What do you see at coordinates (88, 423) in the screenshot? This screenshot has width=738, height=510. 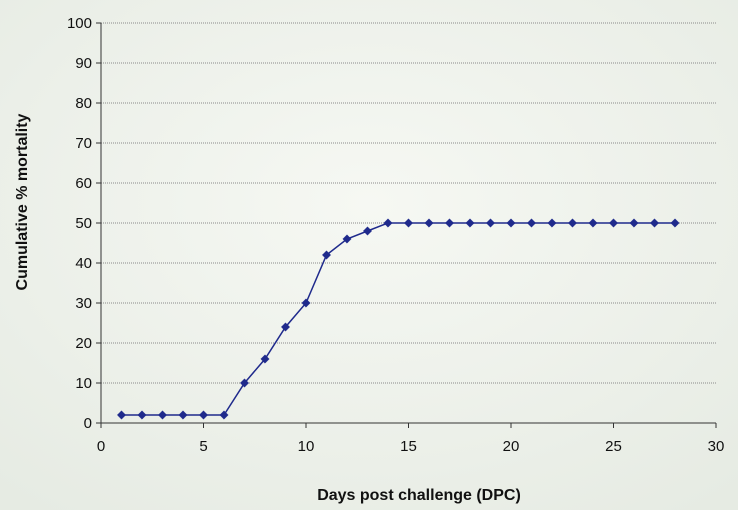 I see `y-tick-label-0: 0` at bounding box center [88, 423].